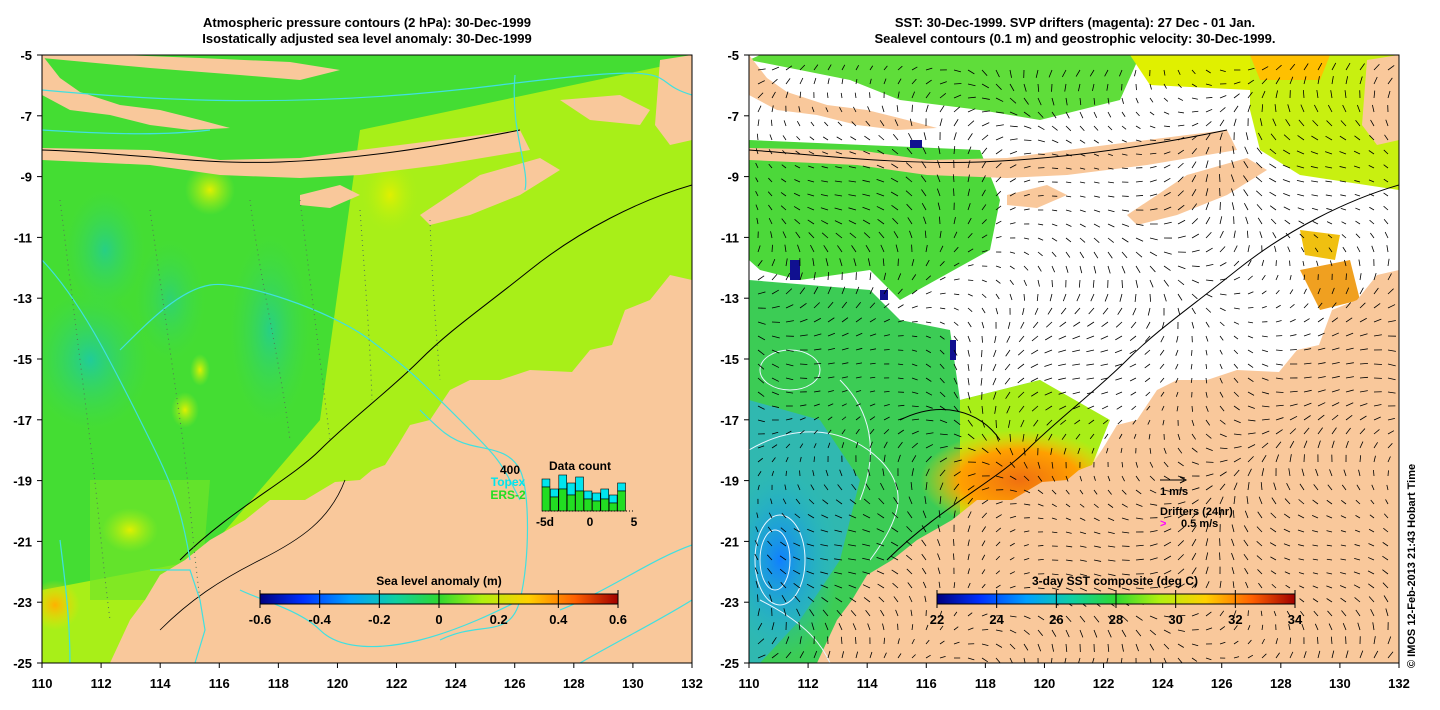 The width and height of the screenshot is (1440, 710). What do you see at coordinates (1074, 677) in the screenshot?
I see `right-x-axis: 110 112 114 116 118 120 122 124 126 128 130 132` at bounding box center [1074, 677].